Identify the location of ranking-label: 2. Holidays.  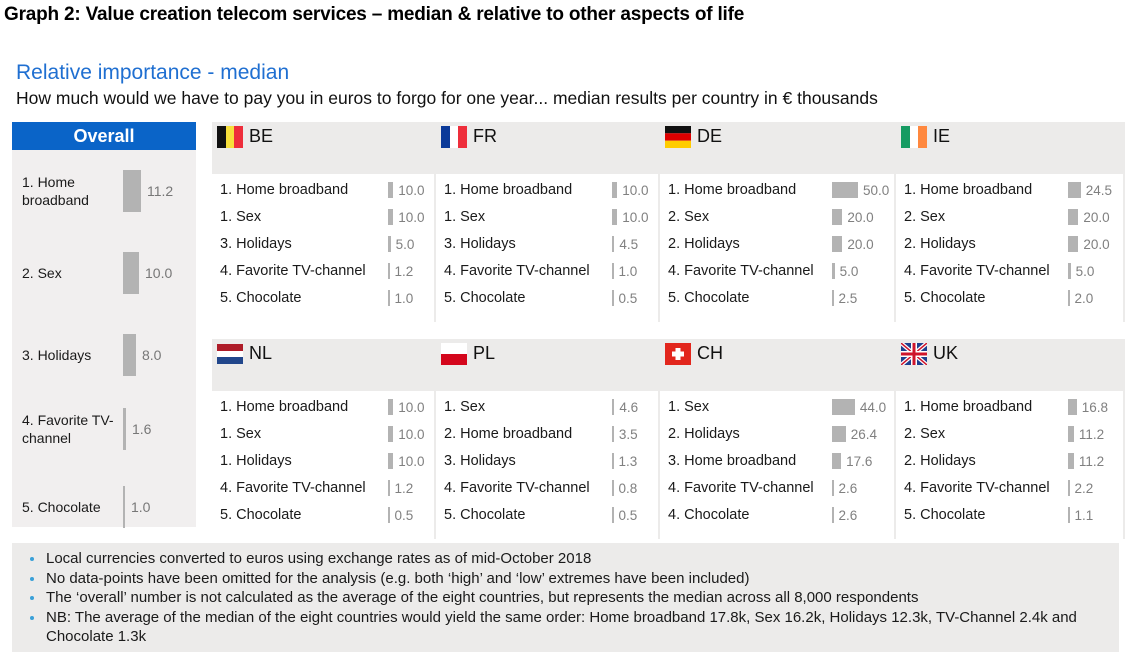
(940, 244).